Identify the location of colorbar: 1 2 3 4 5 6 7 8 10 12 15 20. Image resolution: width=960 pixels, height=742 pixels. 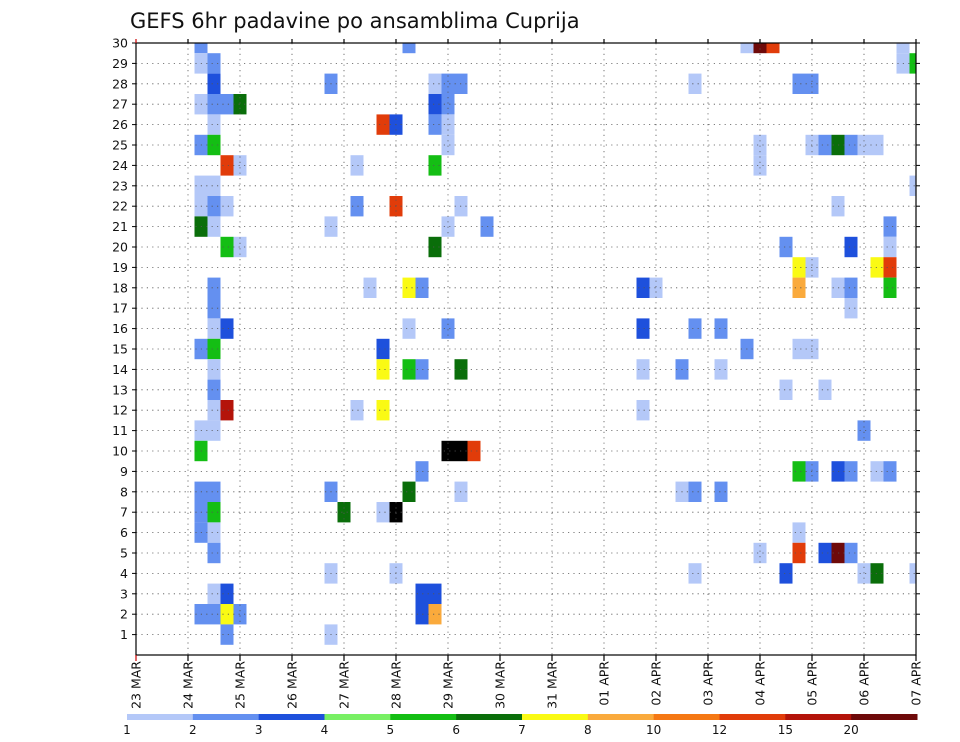
(520, 725).